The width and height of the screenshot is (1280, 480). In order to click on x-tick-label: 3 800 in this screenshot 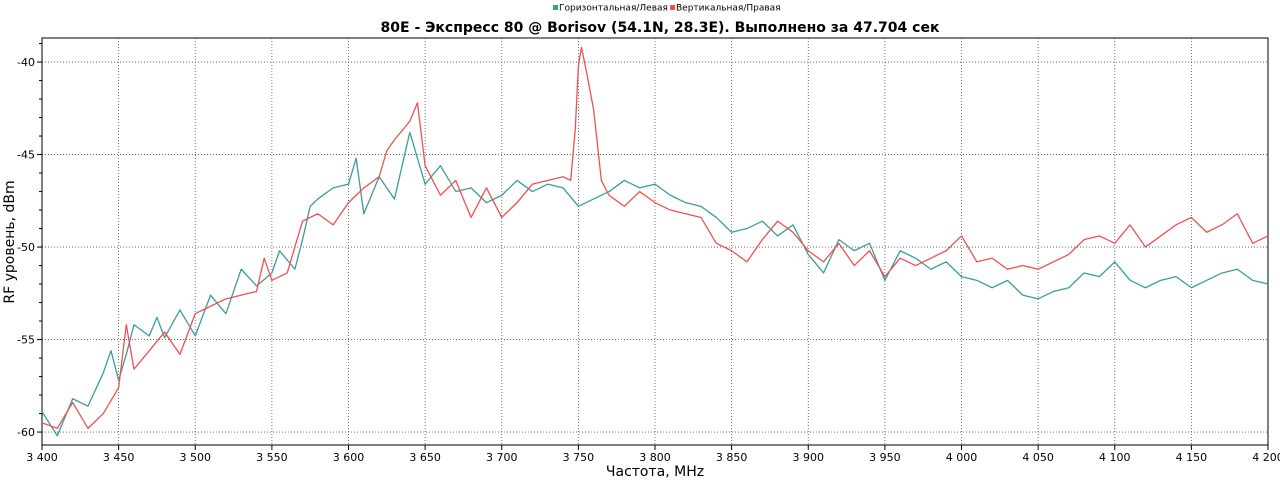, I will do `click(655, 457)`.